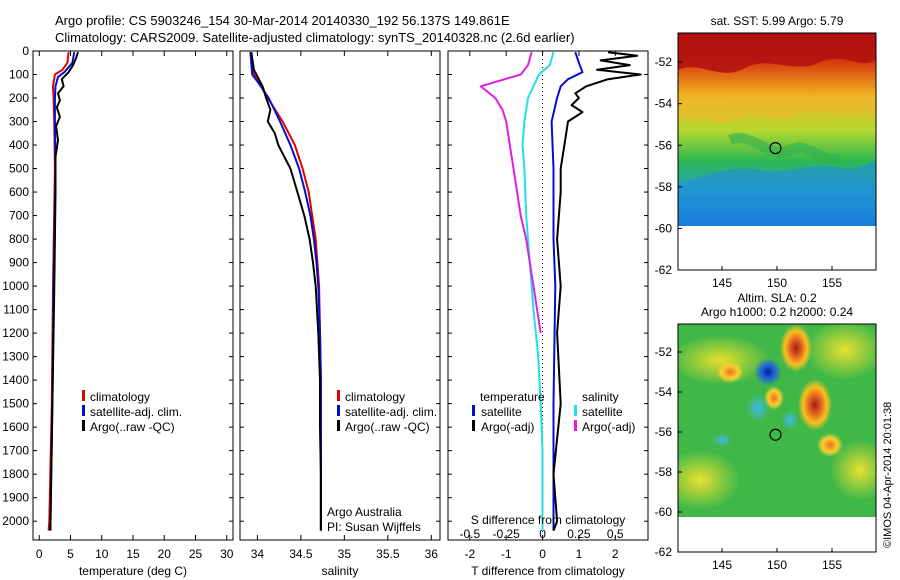 This screenshot has width=900, height=580. What do you see at coordinates (165, 554) in the screenshot?
I see `x-tick-label: 20` at bounding box center [165, 554].